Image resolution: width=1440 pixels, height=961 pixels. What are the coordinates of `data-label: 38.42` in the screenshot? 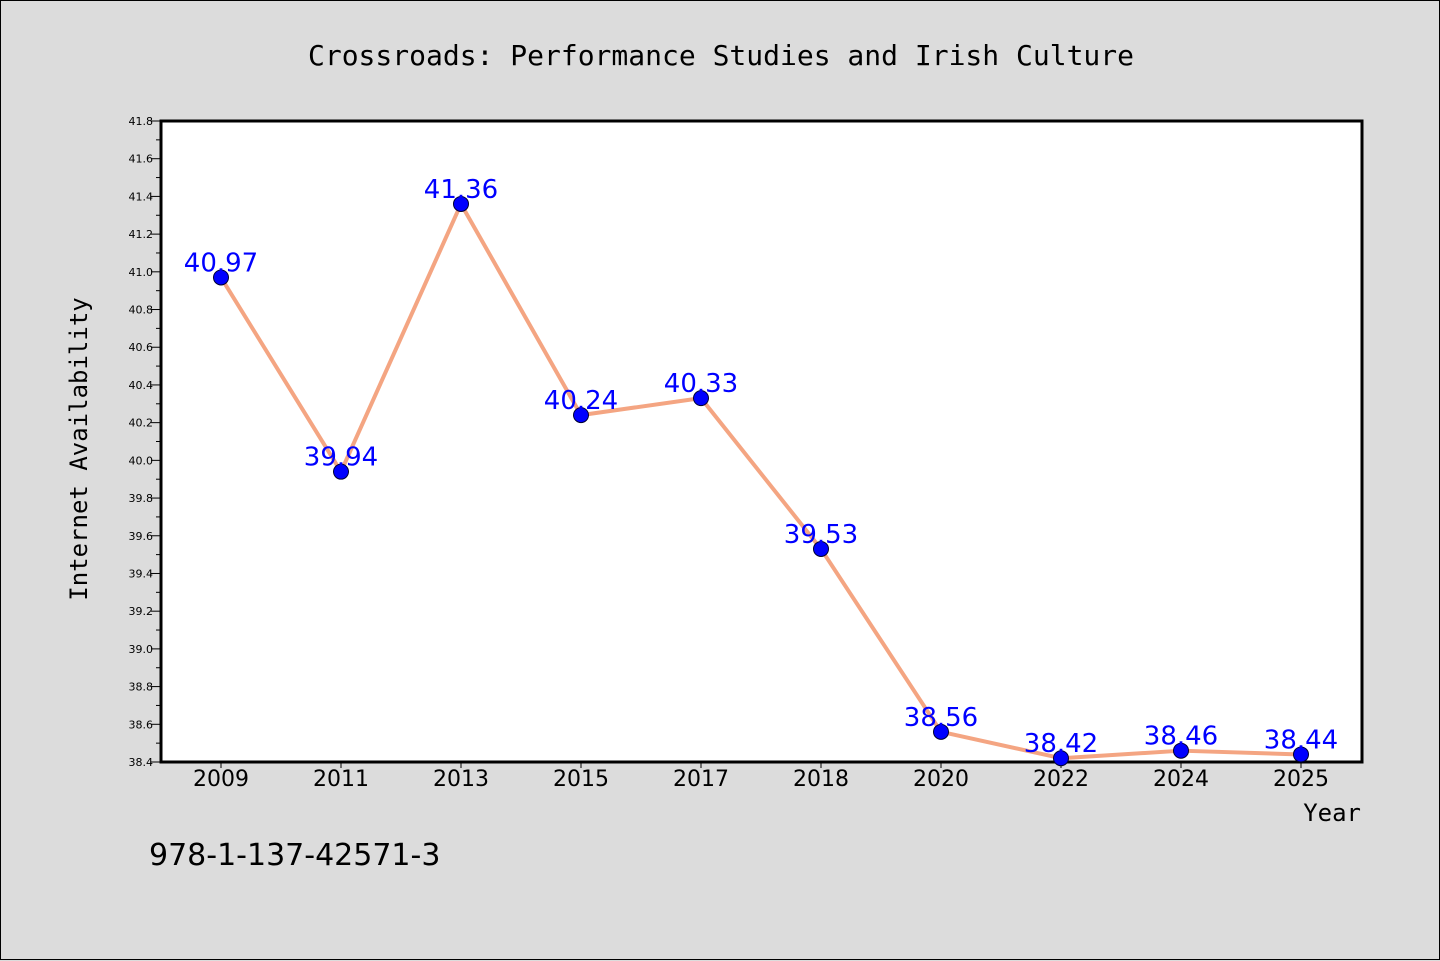 It's located at (1061, 744).